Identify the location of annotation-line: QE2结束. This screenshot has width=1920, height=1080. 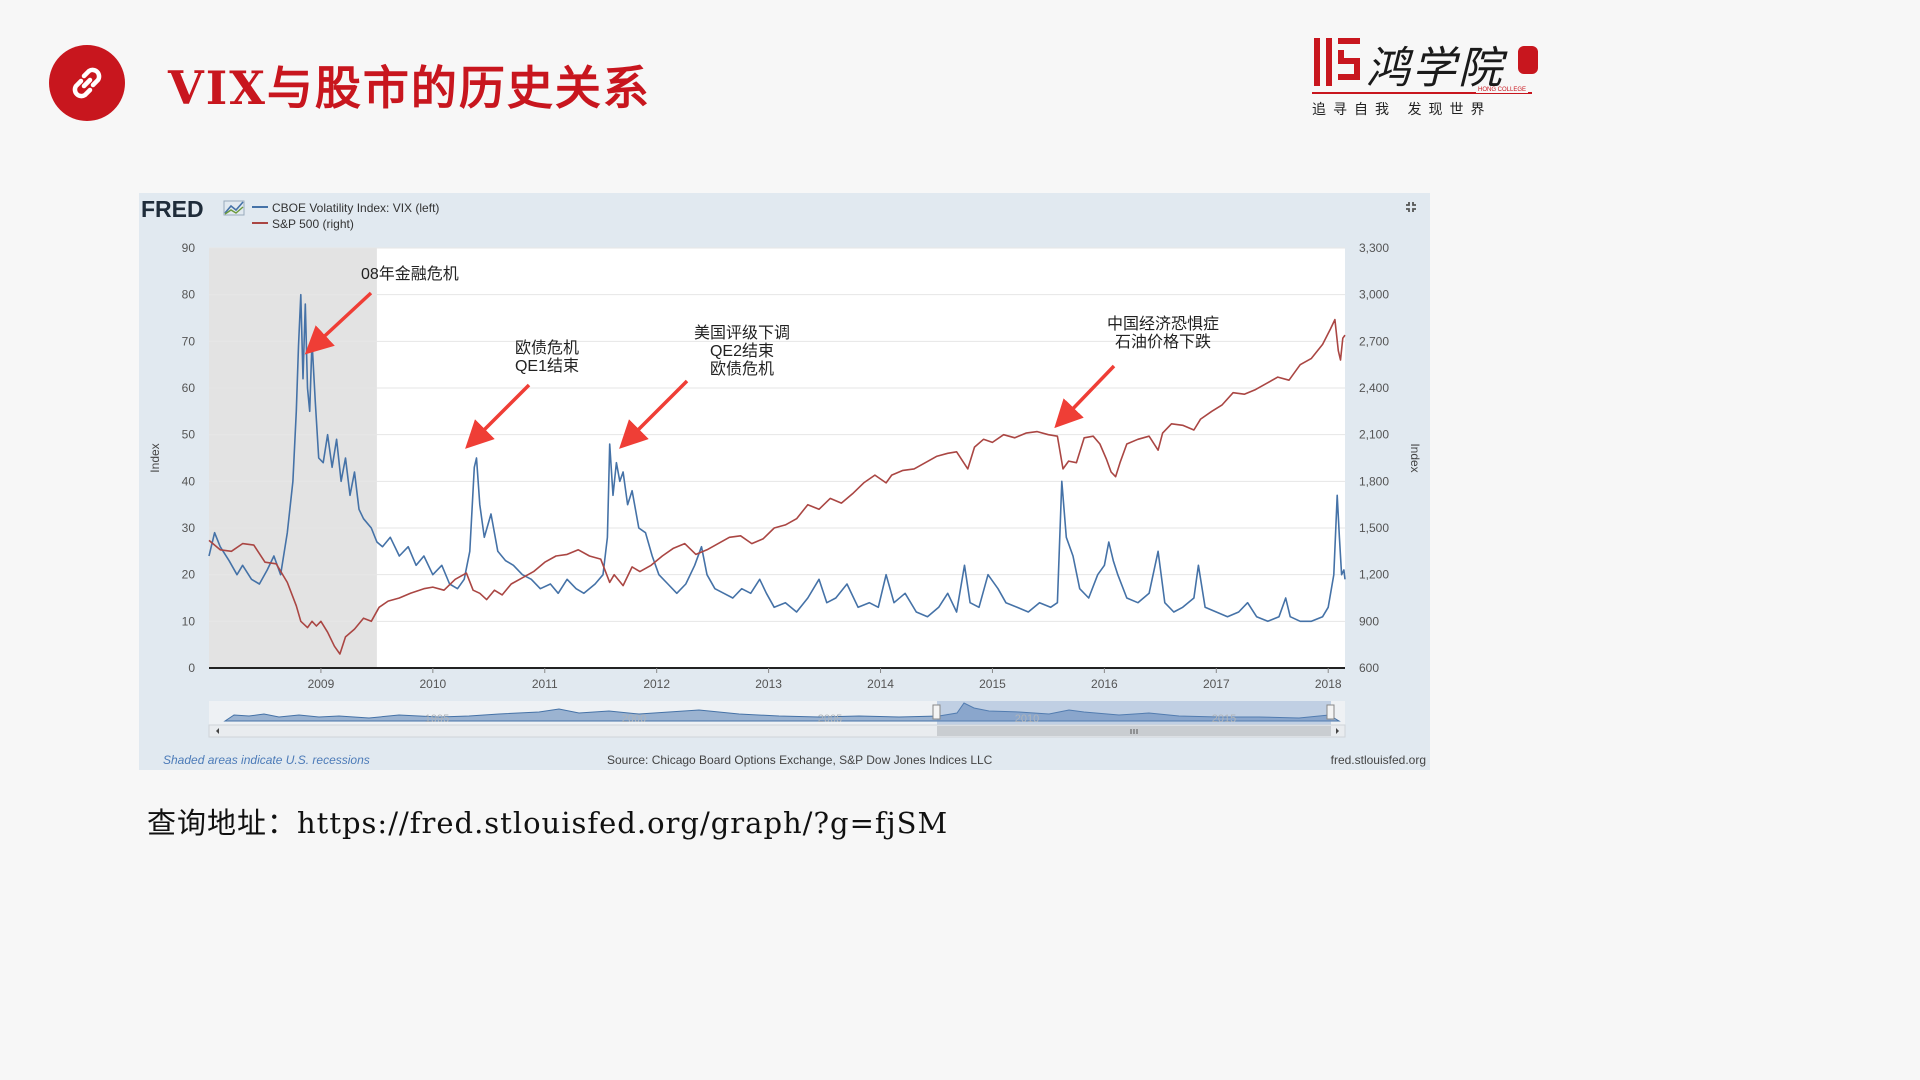
(742, 351).